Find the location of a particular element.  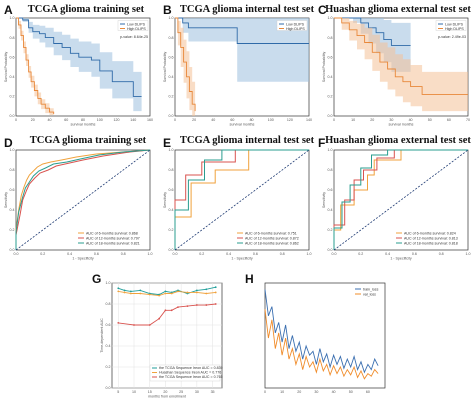

panel-letter-g: G is located at coordinates (96, 279).